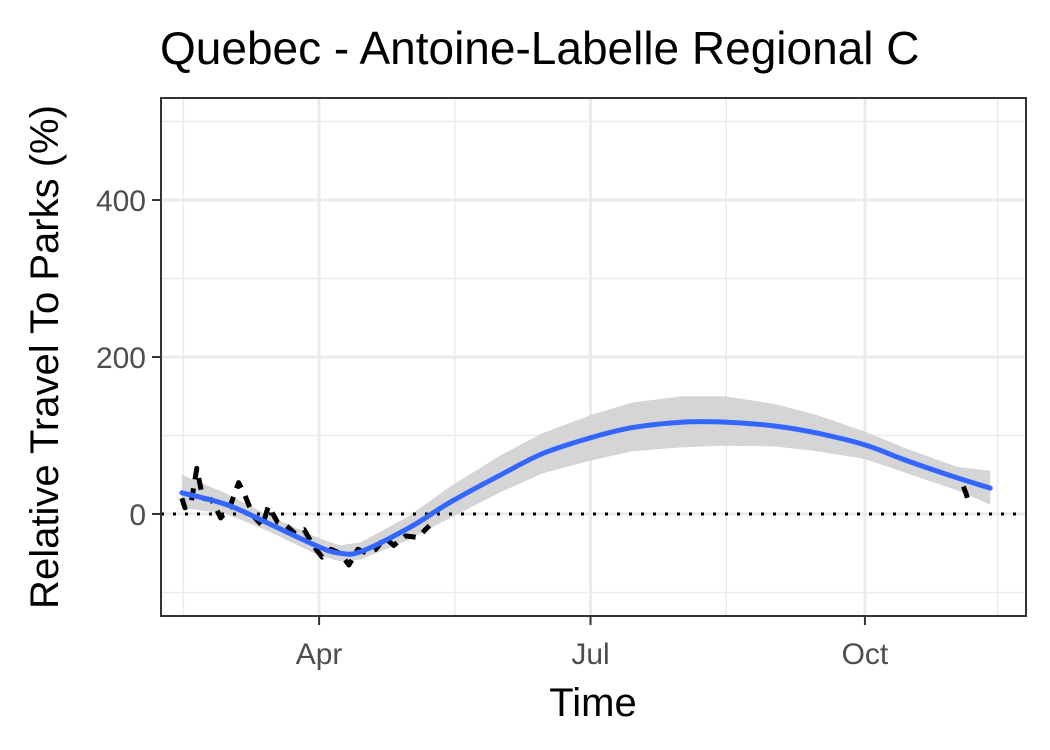  I want to click on y-tick-label: 200, so click(121, 358).